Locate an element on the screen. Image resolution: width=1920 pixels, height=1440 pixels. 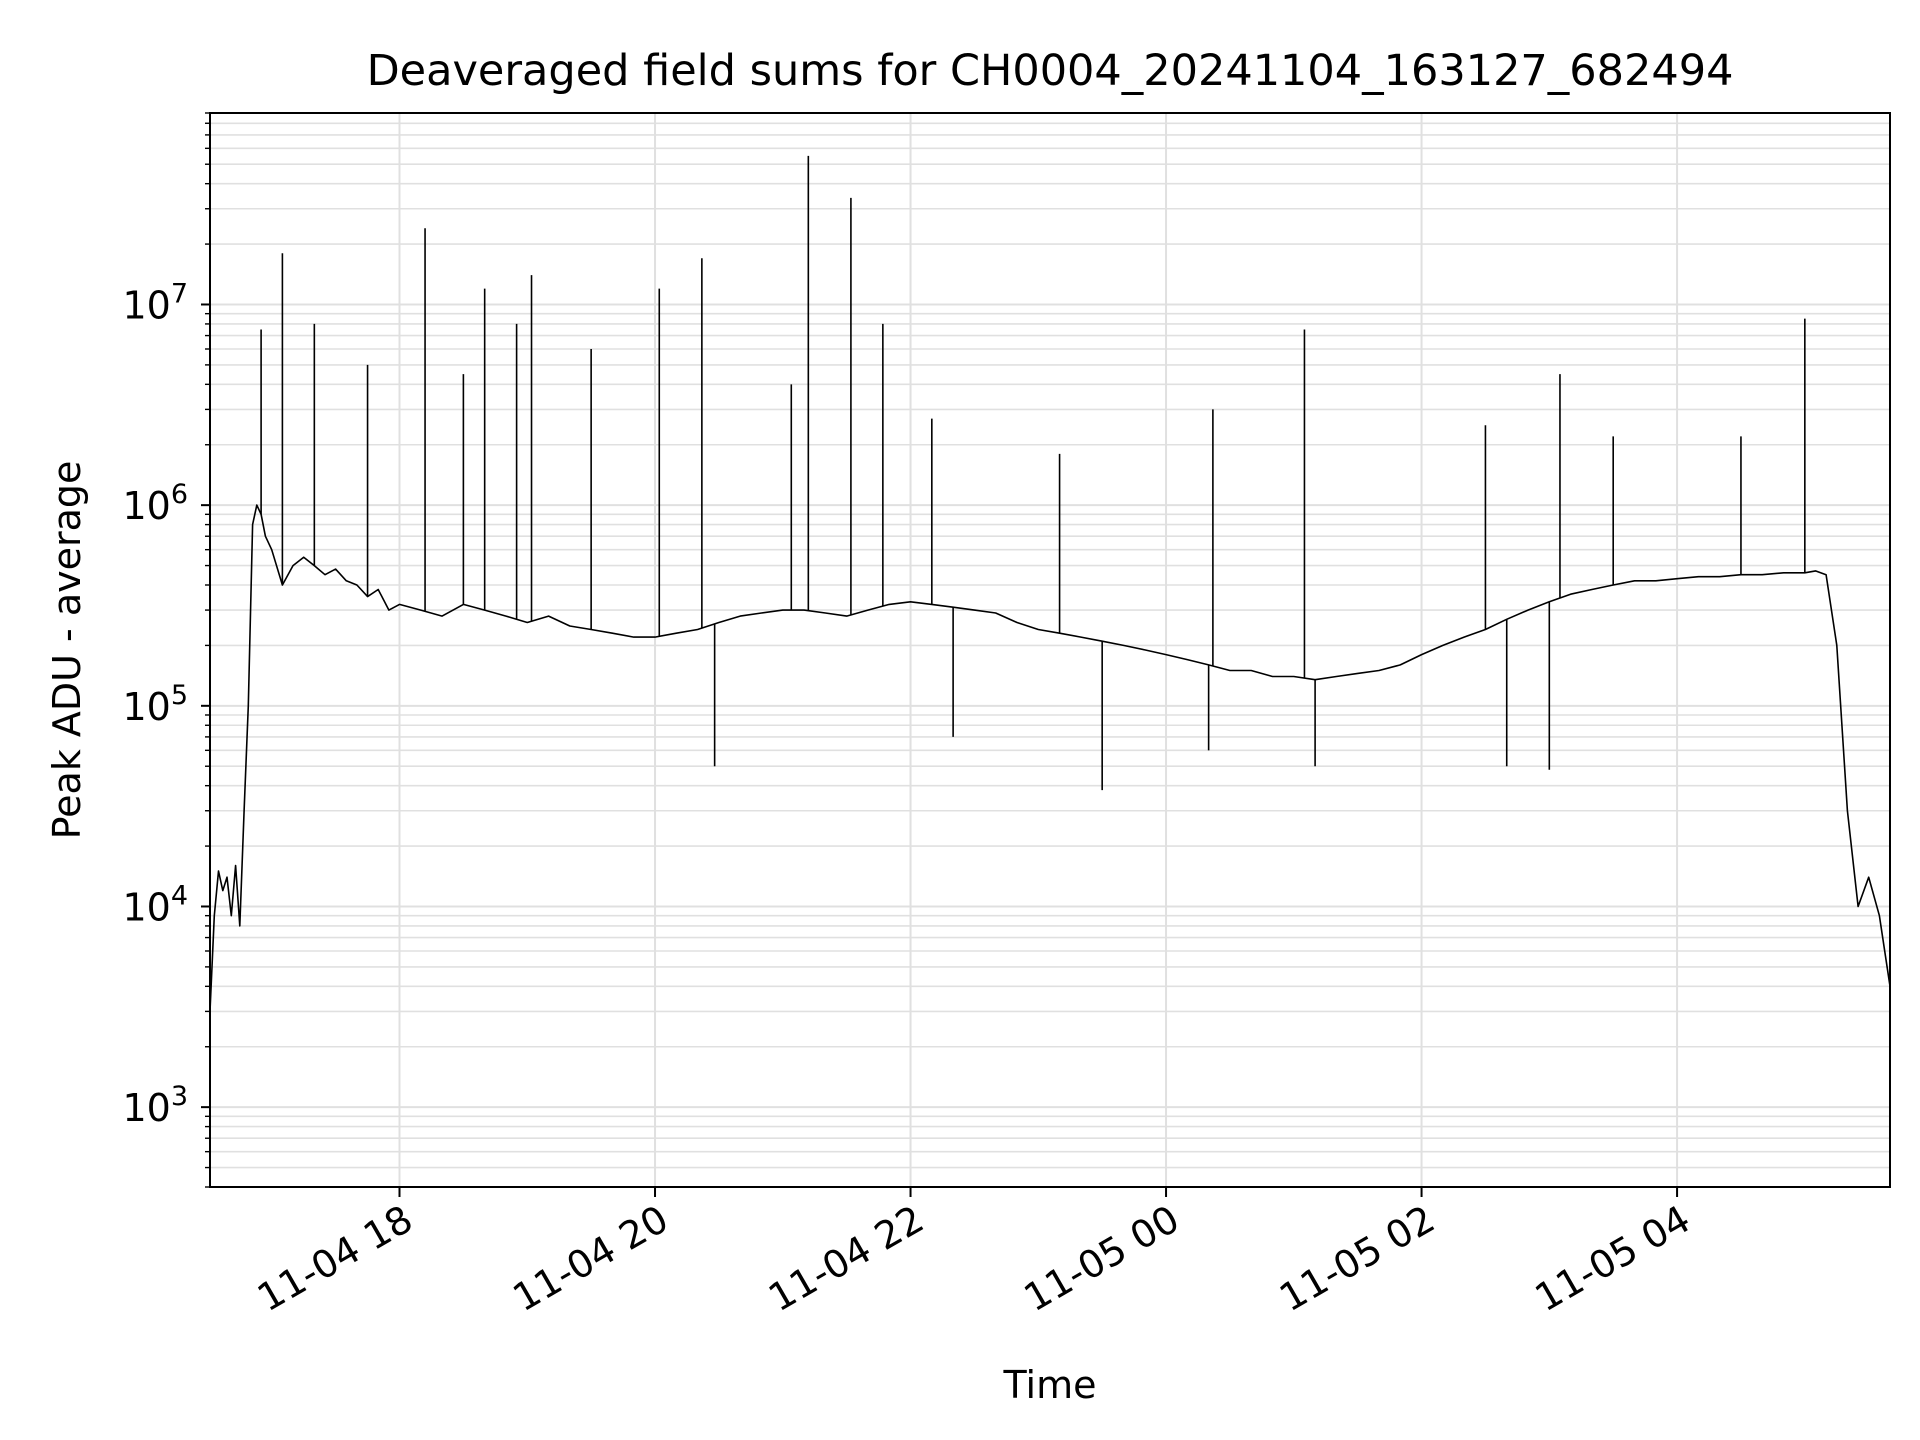
y-tick-label: 106 is located at coordinates (155, 503).